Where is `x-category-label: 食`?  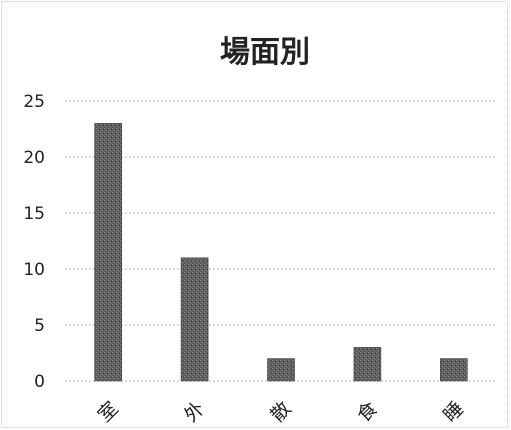 x-category-label: 食 is located at coordinates (367, 411).